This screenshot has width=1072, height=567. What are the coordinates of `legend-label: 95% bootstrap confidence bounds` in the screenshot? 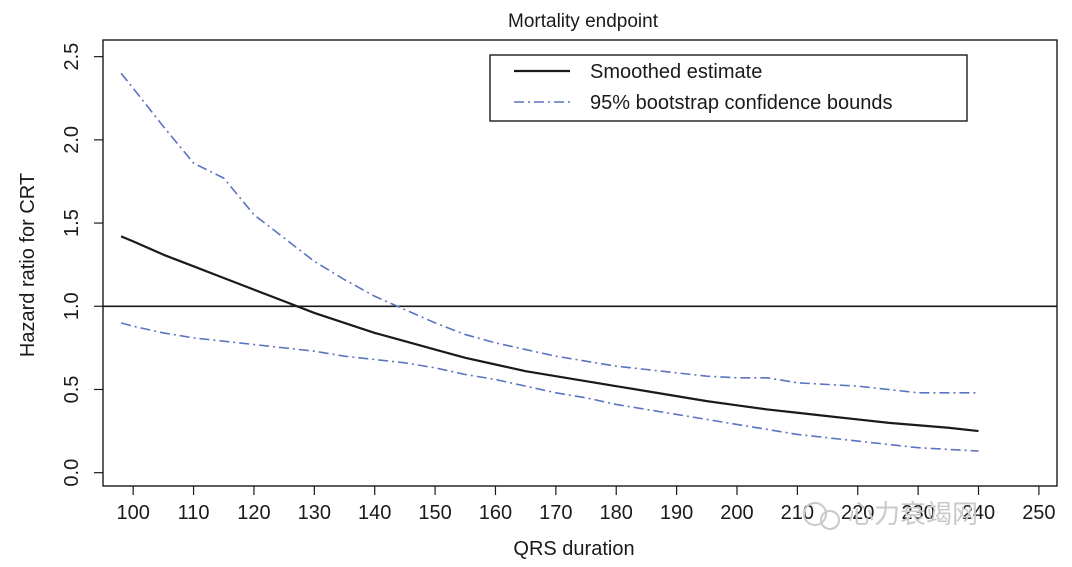 It's located at (741, 103).